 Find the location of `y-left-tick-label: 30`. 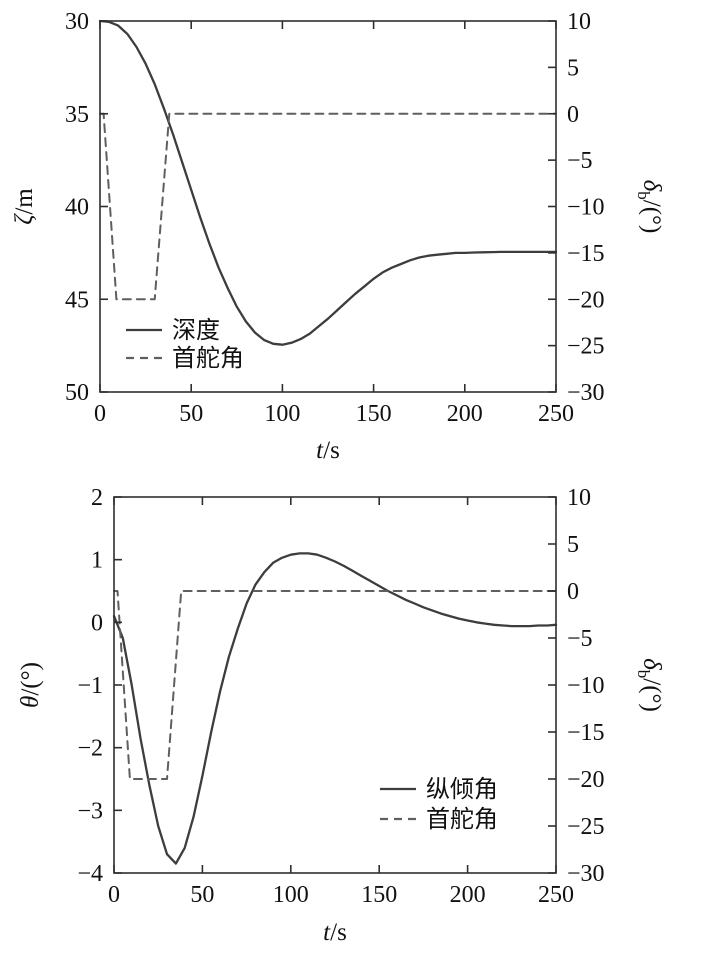

y-left-tick-label: 30 is located at coordinates (77, 22).